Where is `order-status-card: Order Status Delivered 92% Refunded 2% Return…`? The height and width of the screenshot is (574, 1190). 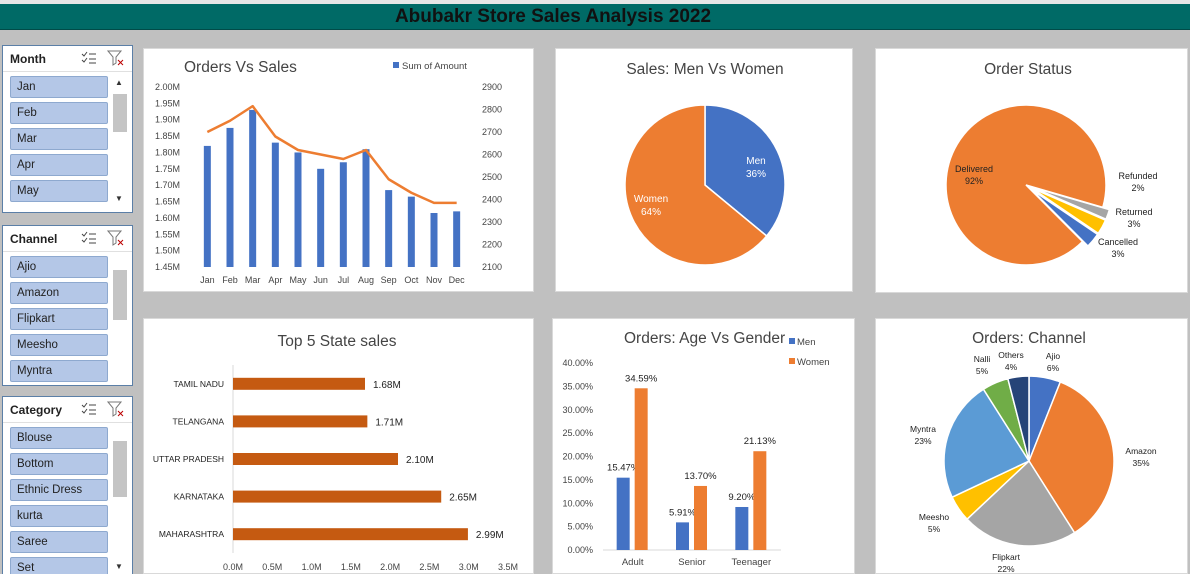 order-status-card: Order Status Delivered 92% Refunded 2% Return… is located at coordinates (1031, 170).